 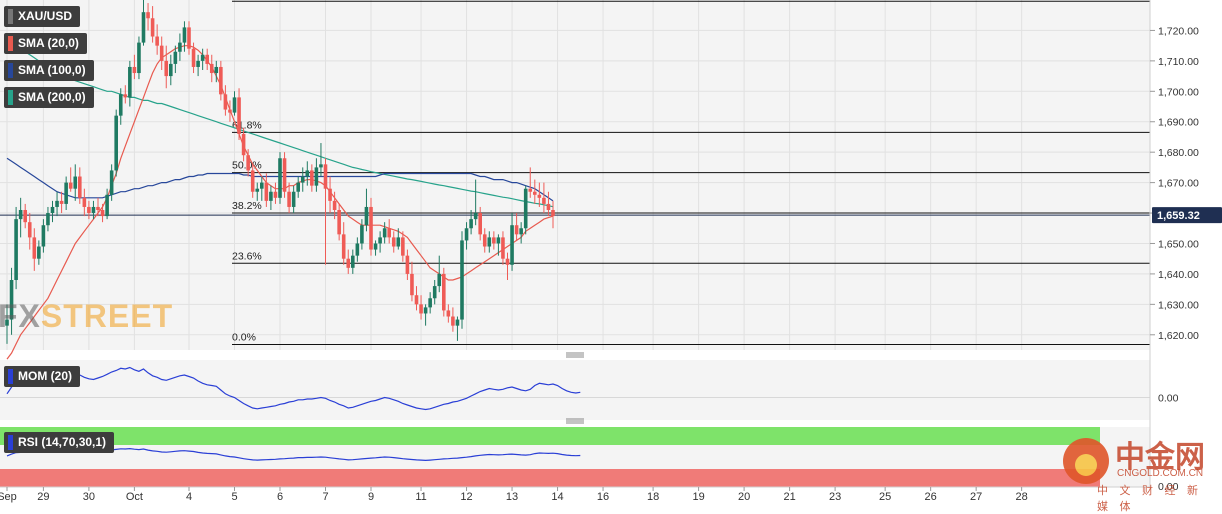 I want to click on sma100-badge: SMA (100,0), so click(x=49, y=70).